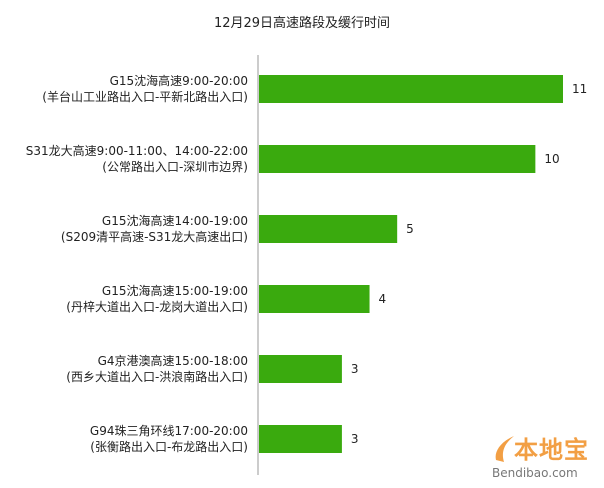 This screenshot has width=604, height=488. Describe the element at coordinates (535, 473) in the screenshot. I see `watermark-url: Bendibao.com` at that location.